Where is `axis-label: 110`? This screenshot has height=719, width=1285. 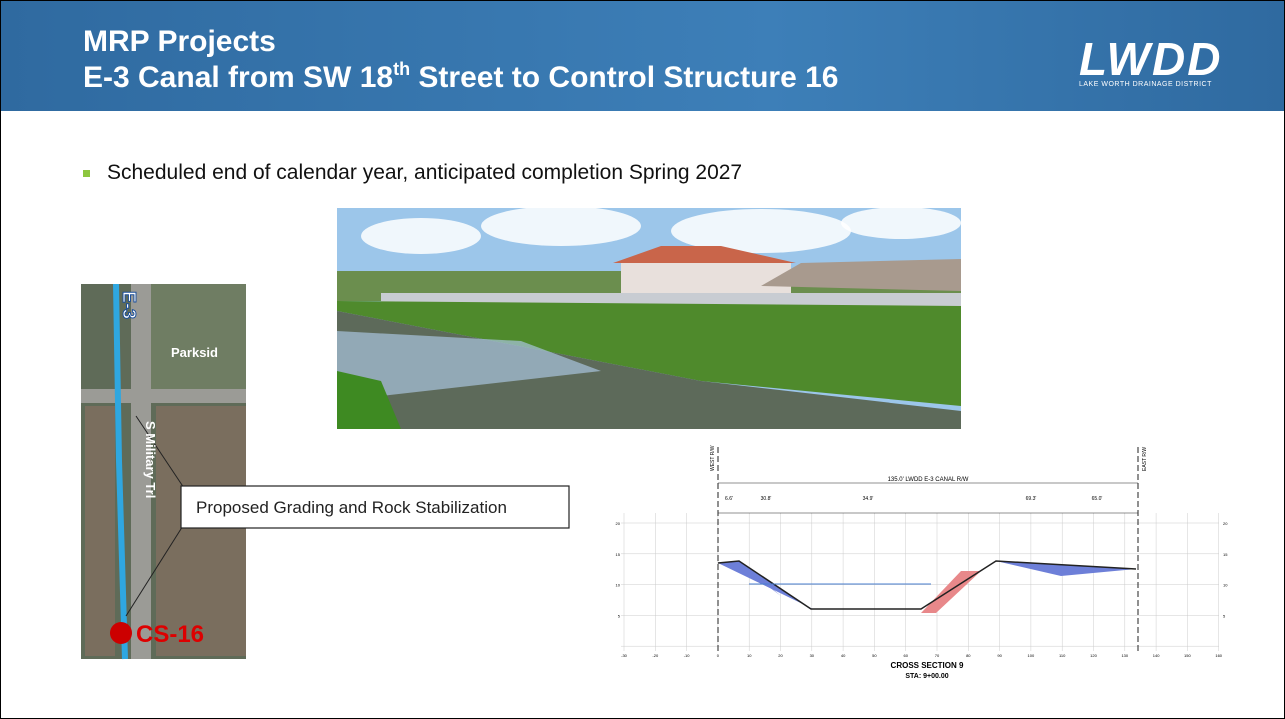 axis-label: 110 is located at coordinates (1062, 655).